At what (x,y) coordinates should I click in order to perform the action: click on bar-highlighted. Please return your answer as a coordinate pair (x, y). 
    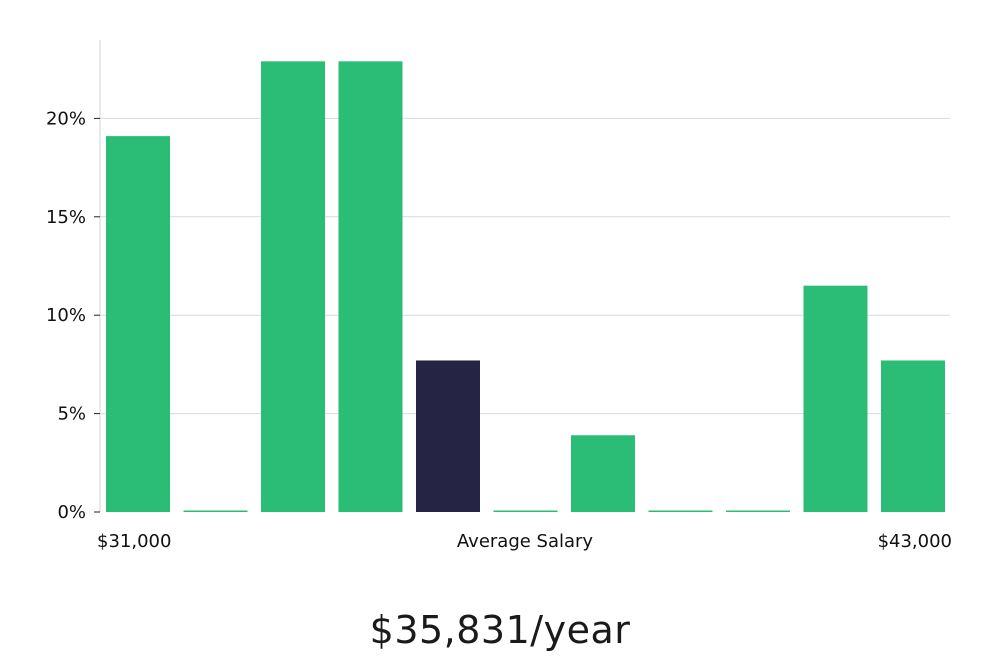
    Looking at the image, I should click on (448, 436).